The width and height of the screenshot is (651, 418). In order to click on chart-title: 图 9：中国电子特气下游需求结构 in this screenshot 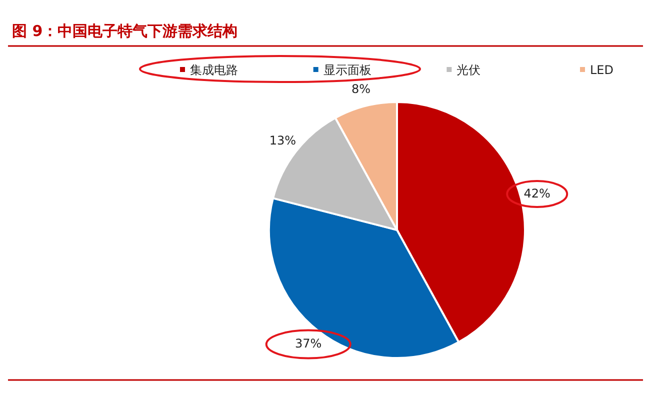, I will do `click(125, 31)`.